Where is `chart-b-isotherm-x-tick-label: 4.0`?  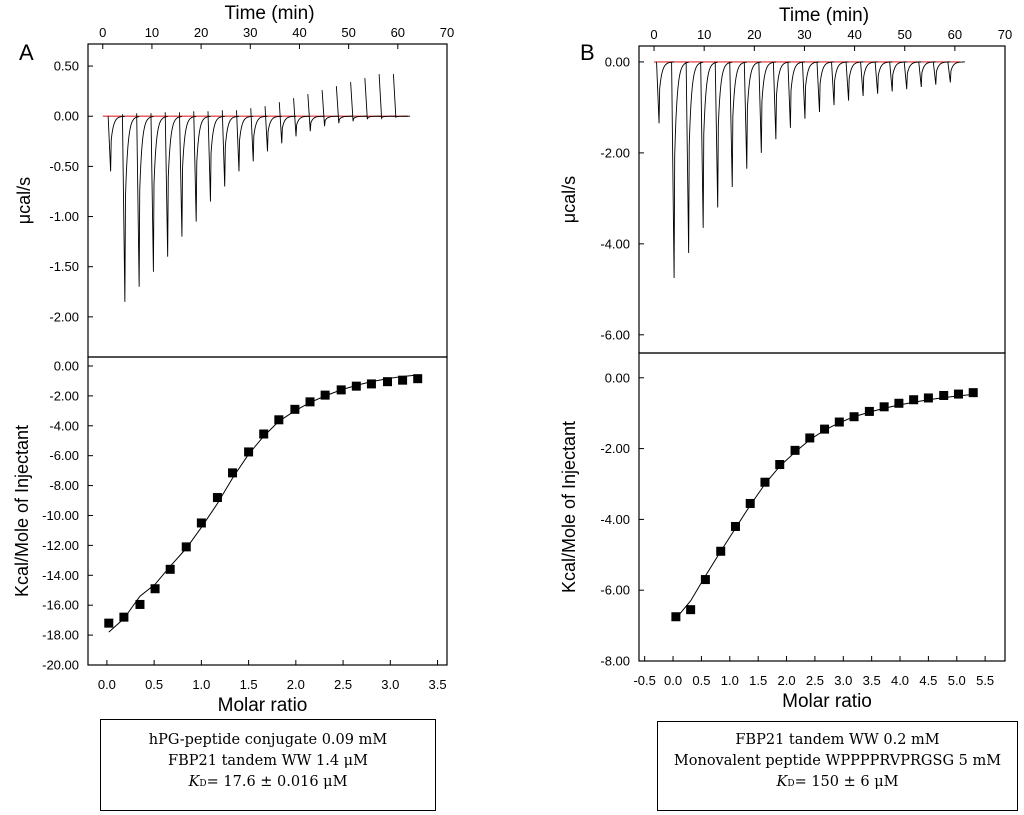
chart-b-isotherm-x-tick-label: 4.0 is located at coordinates (900, 680).